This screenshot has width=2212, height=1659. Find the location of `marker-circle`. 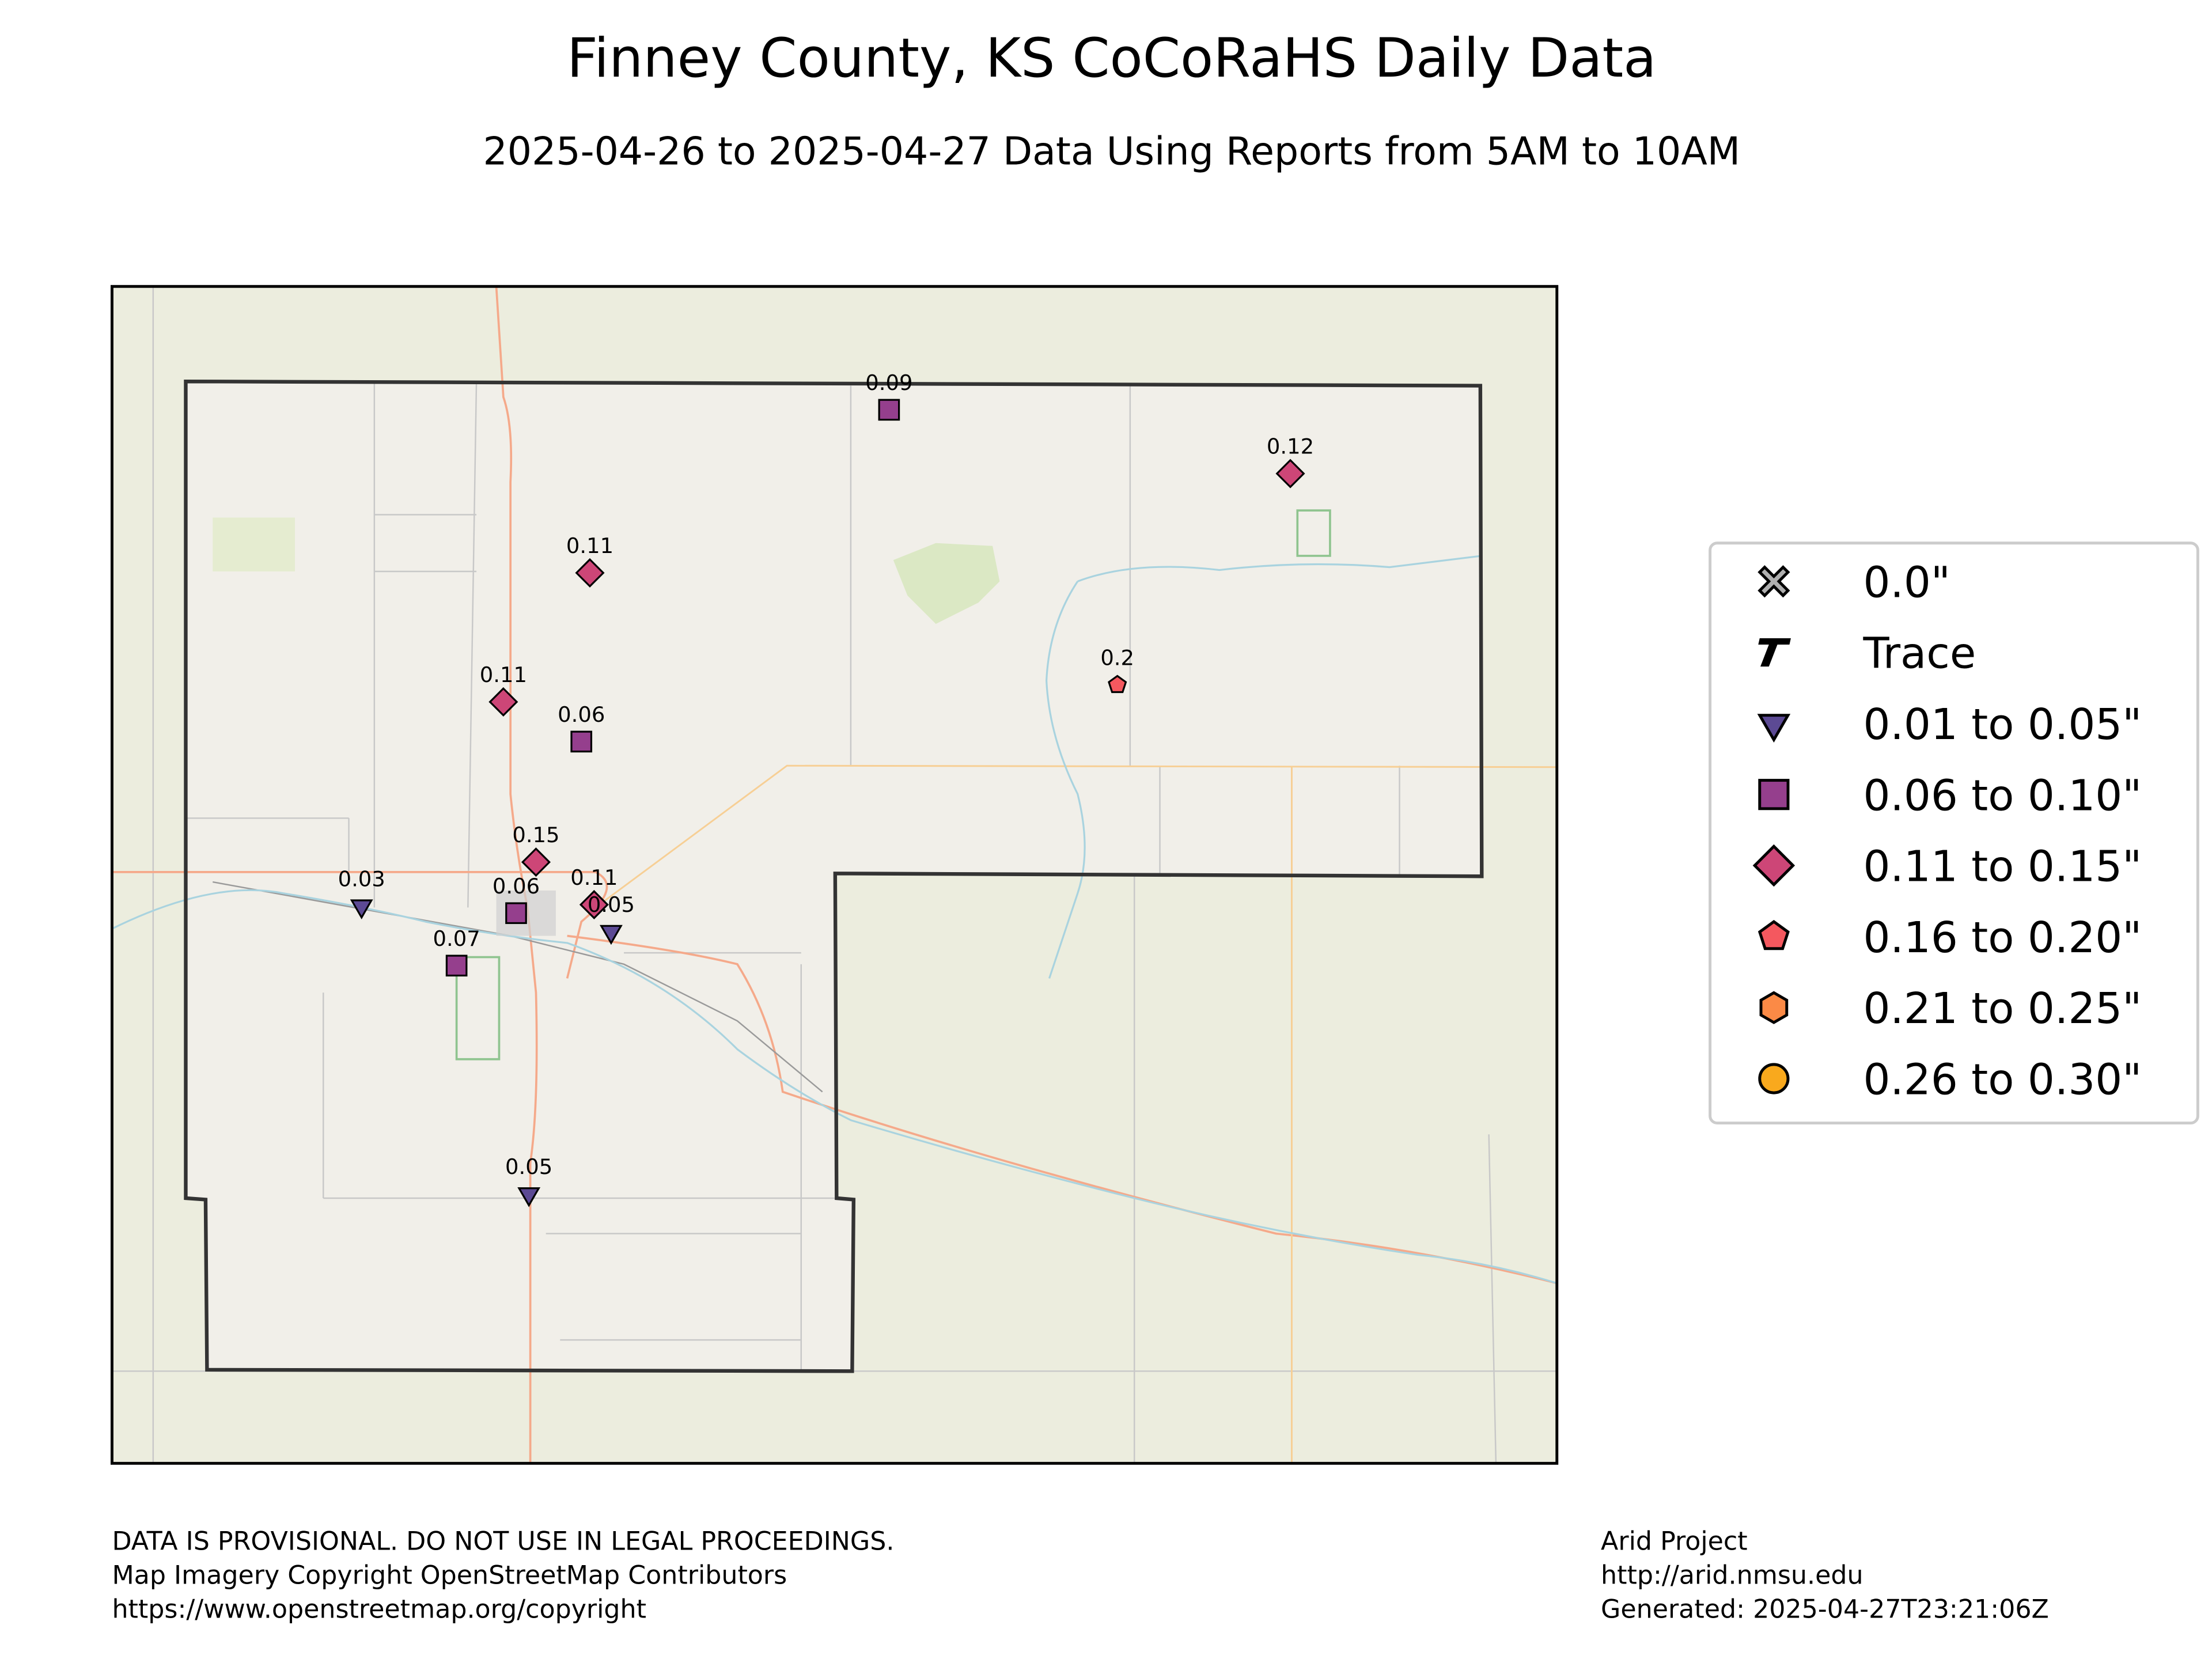

marker-circle is located at coordinates (1774, 1078).